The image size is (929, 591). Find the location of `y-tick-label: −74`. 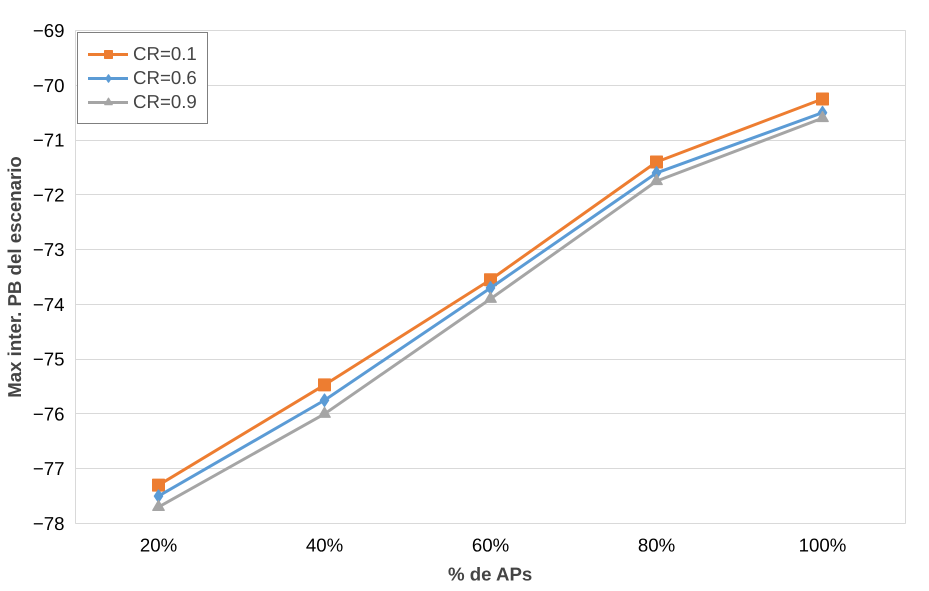

y-tick-label: −74 is located at coordinates (48, 304).